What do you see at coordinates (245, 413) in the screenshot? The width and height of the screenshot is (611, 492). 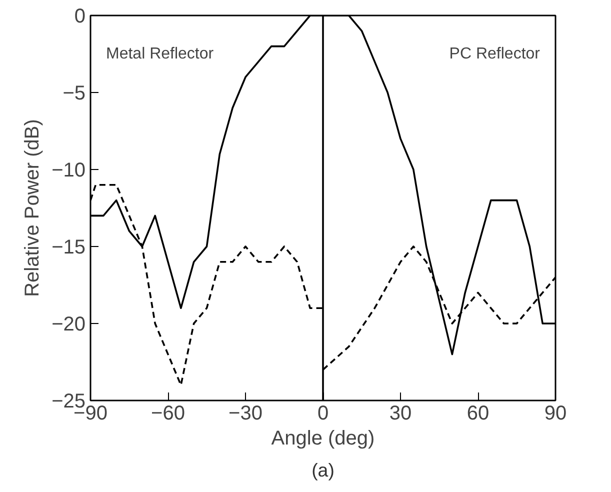 I see `x-tick-label: −30` at bounding box center [245, 413].